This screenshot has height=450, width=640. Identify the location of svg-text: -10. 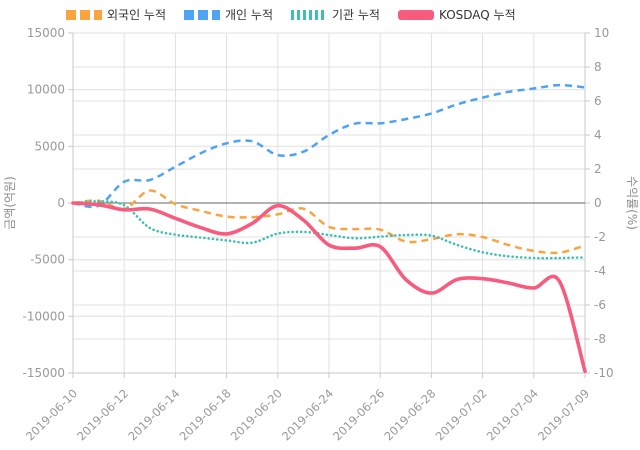
(604, 373).